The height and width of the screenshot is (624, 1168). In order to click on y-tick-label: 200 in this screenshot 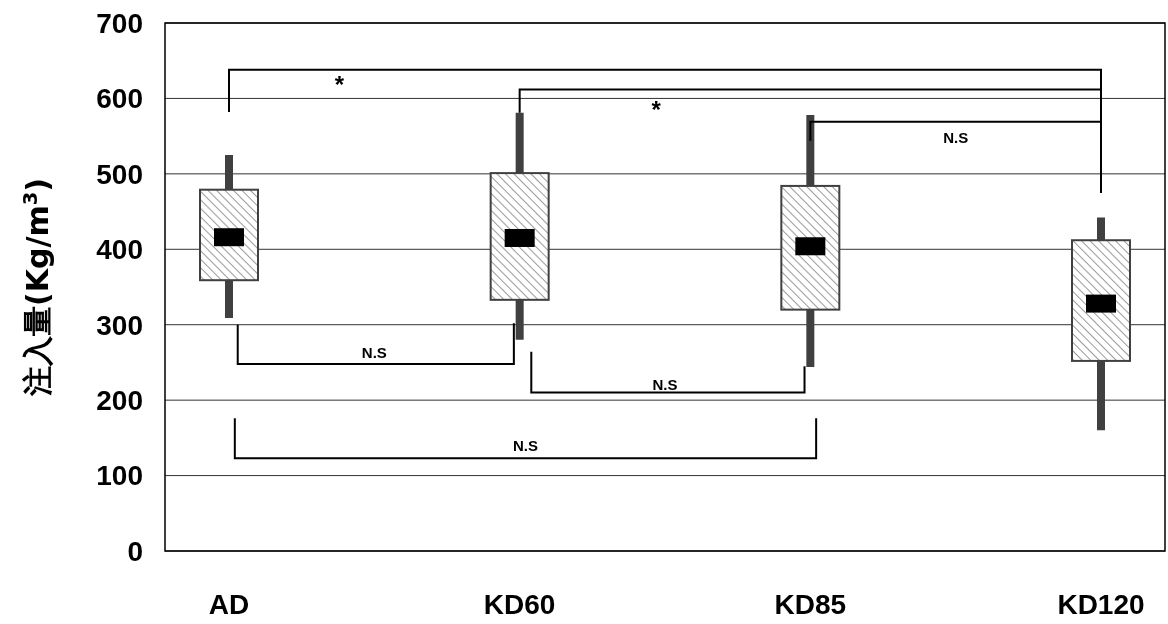, I will do `click(119, 400)`.